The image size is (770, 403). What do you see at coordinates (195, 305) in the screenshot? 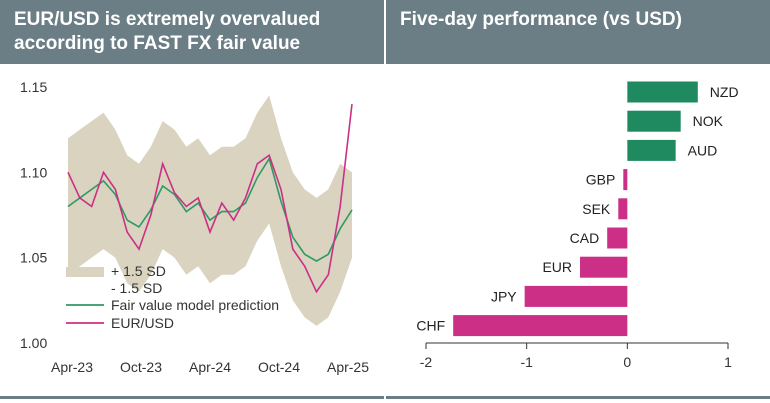
I see `legend-fair-value: Fair value model prediction` at bounding box center [195, 305].